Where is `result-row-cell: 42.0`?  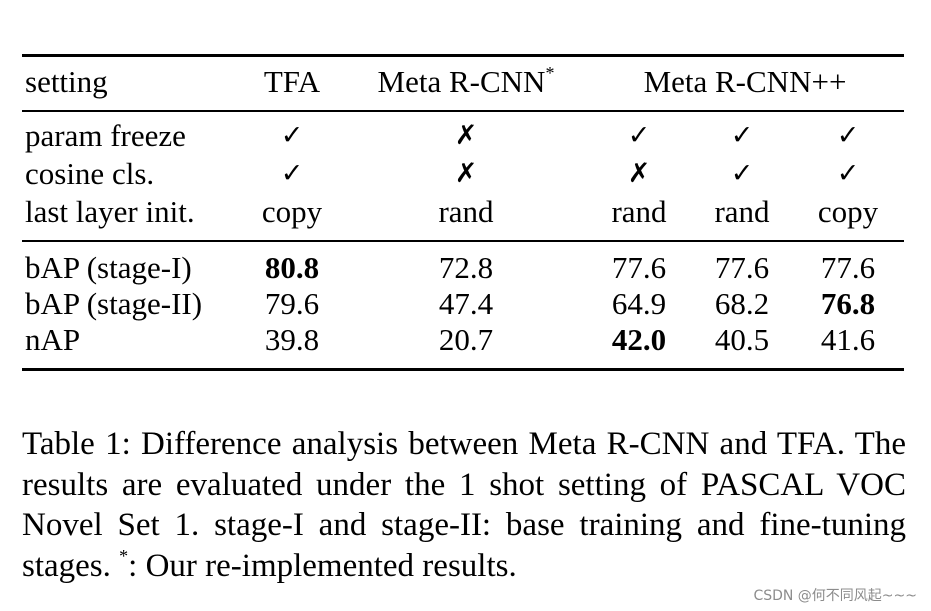 result-row-cell: 42.0 is located at coordinates (639, 339).